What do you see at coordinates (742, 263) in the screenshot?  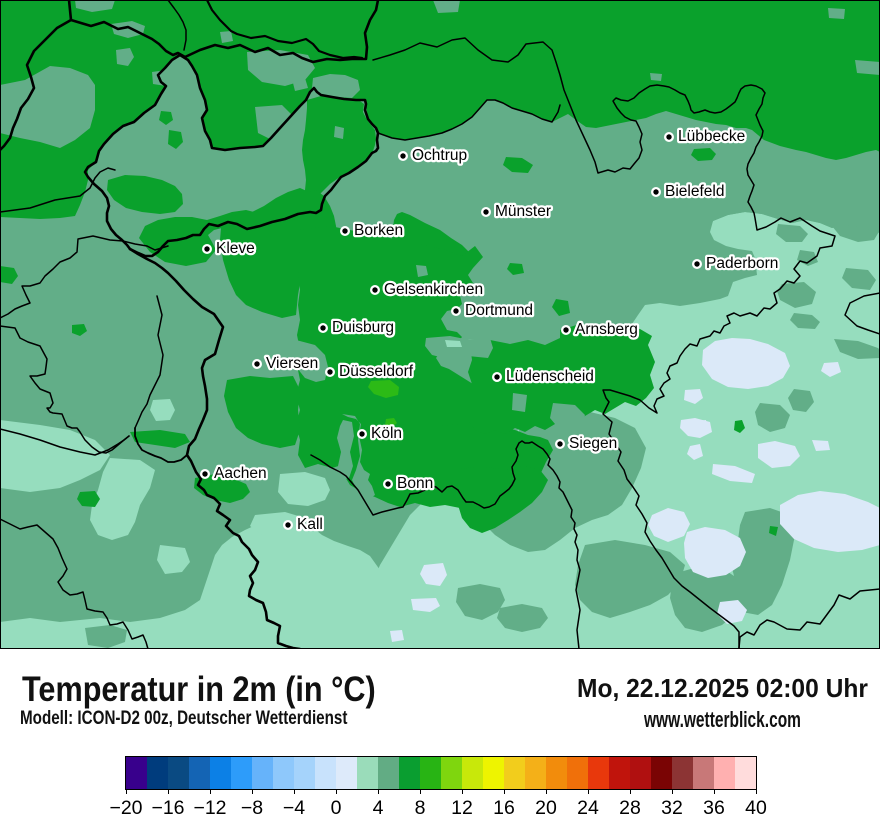 I see `svg-text: Paderborn` at bounding box center [742, 263].